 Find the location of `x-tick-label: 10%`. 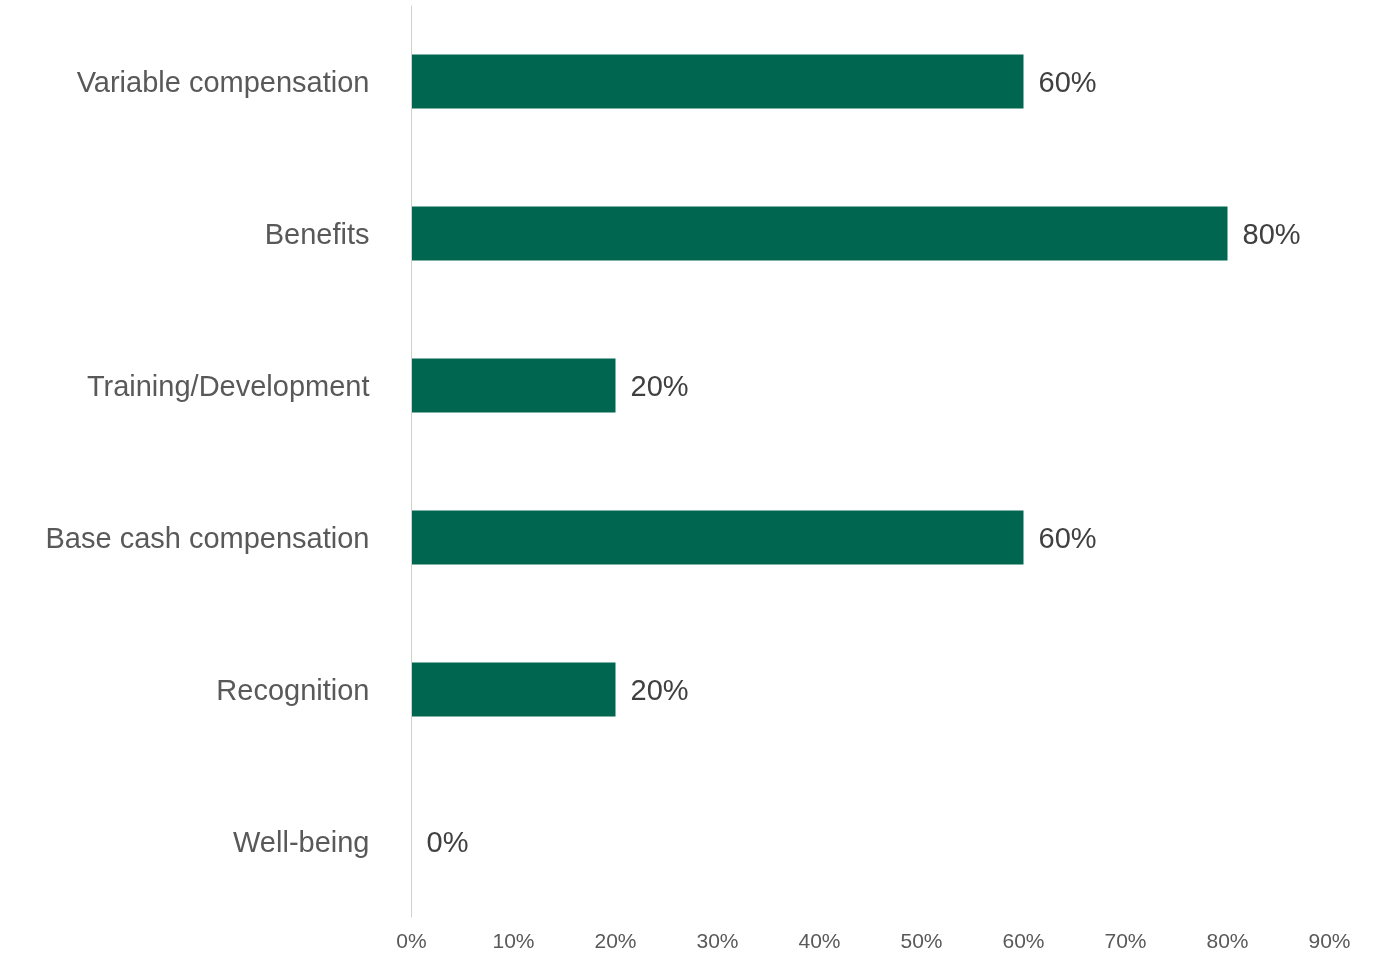

x-tick-label: 10% is located at coordinates (513, 940).